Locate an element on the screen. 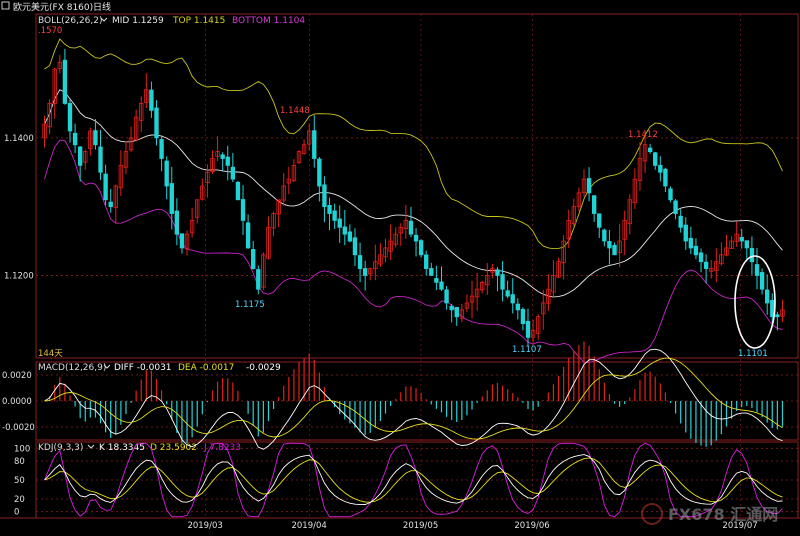 The width and height of the screenshot is (800, 536). kdj-j: J 7.8233 is located at coordinates (222, 448).